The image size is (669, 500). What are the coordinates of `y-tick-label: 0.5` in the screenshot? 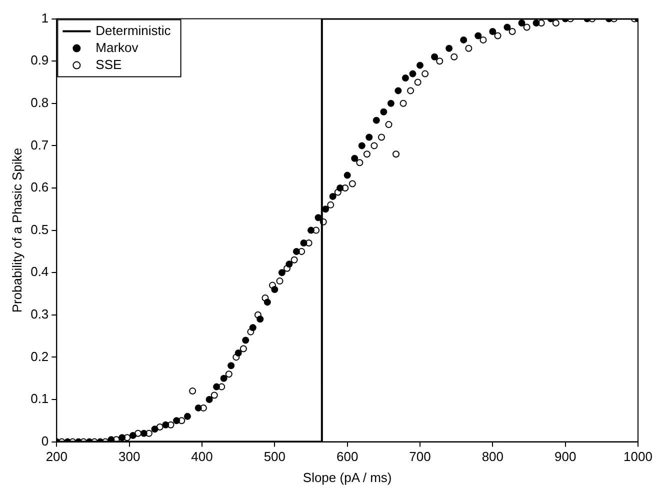 It's located at (39, 229).